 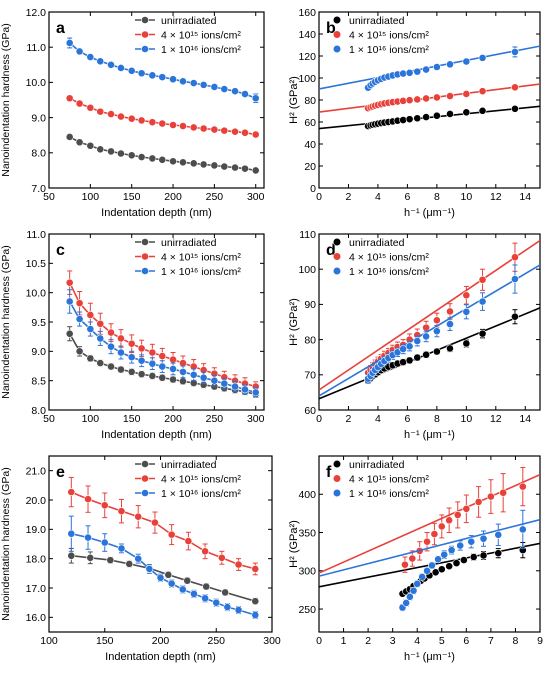 What do you see at coordinates (389, 272) in the screenshot?
I see `legend-label: 1 × 10¹⁶ ions/cm²` at bounding box center [389, 272].